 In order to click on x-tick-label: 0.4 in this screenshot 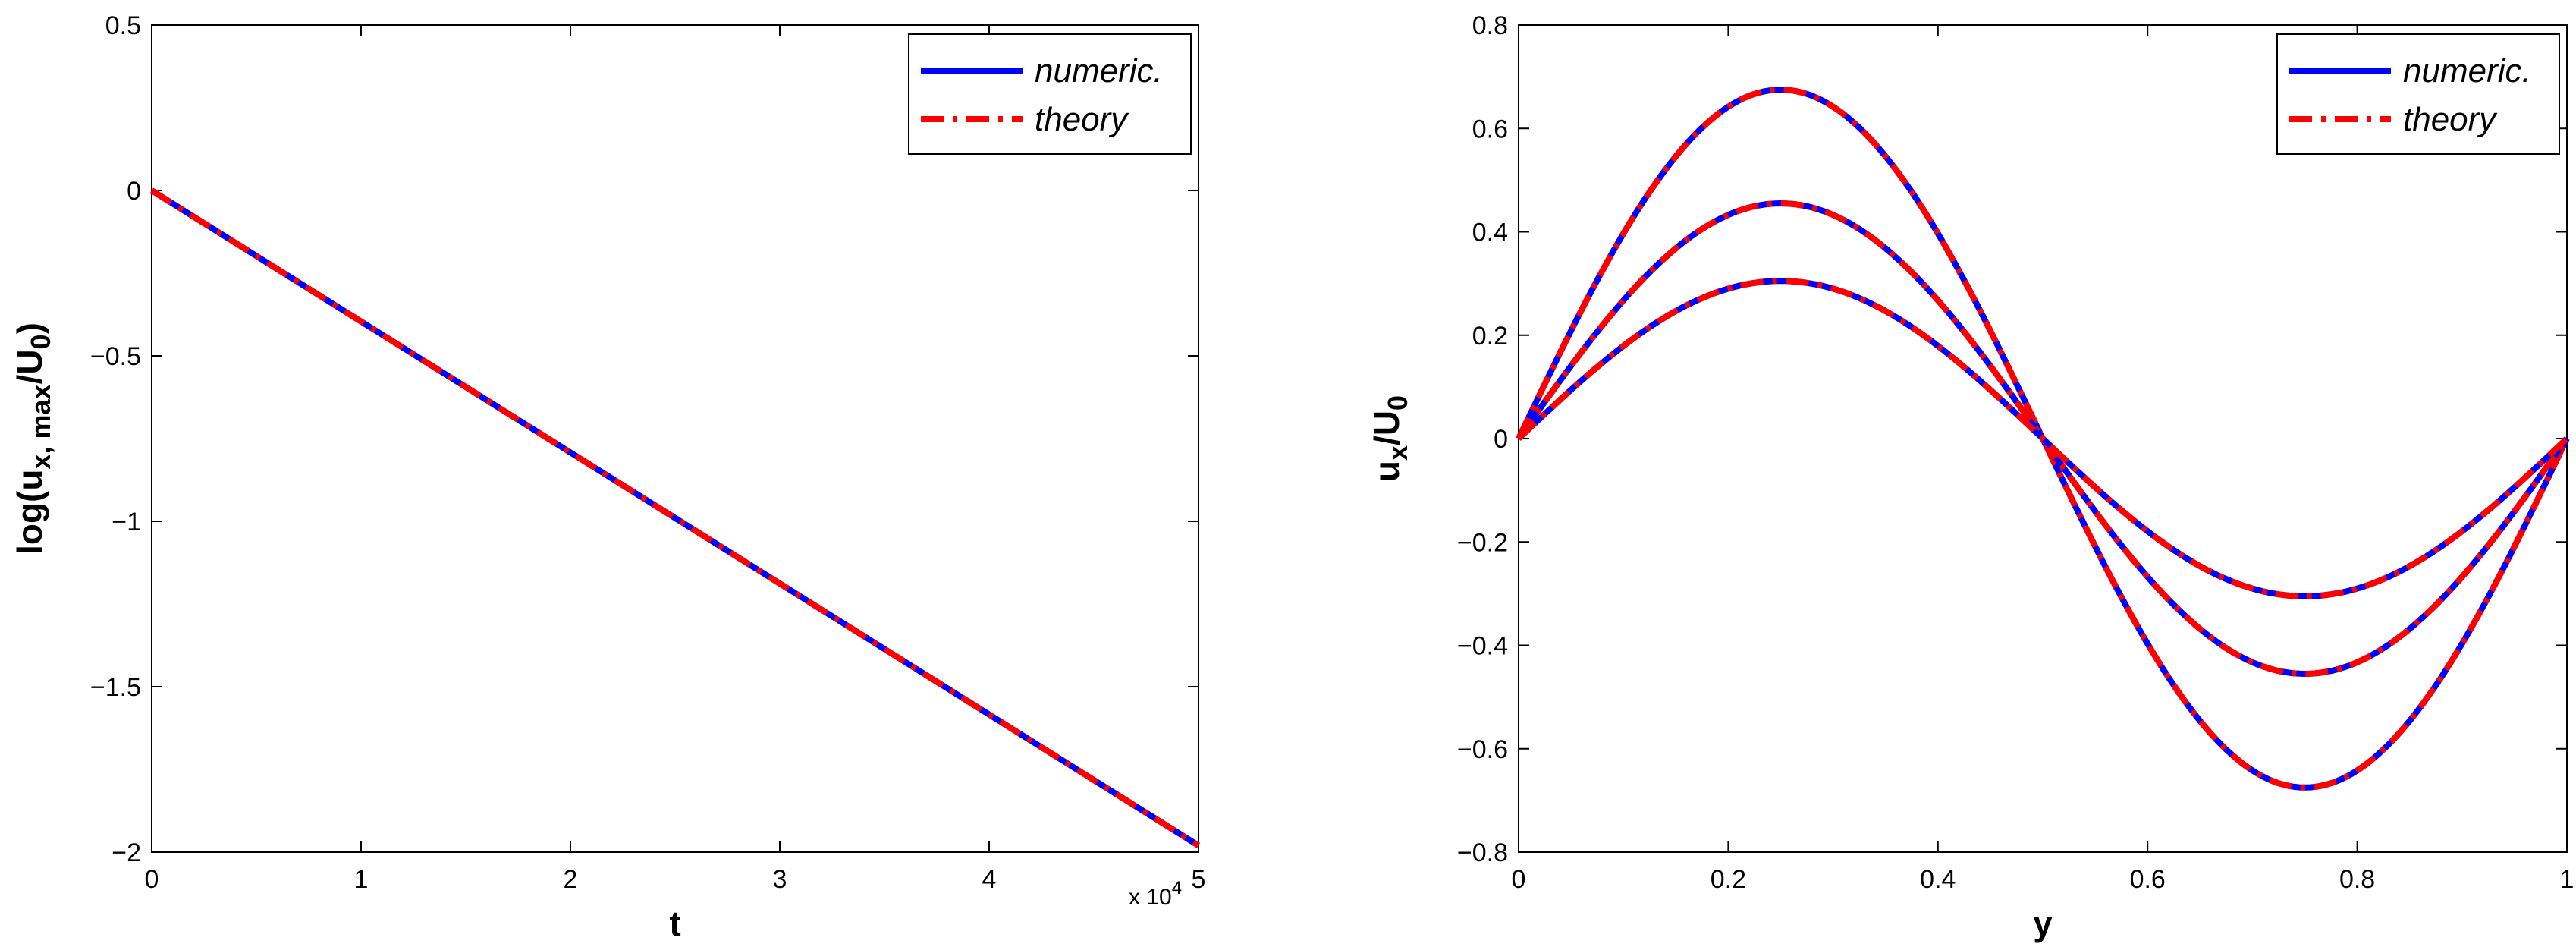, I will do `click(1938, 879)`.